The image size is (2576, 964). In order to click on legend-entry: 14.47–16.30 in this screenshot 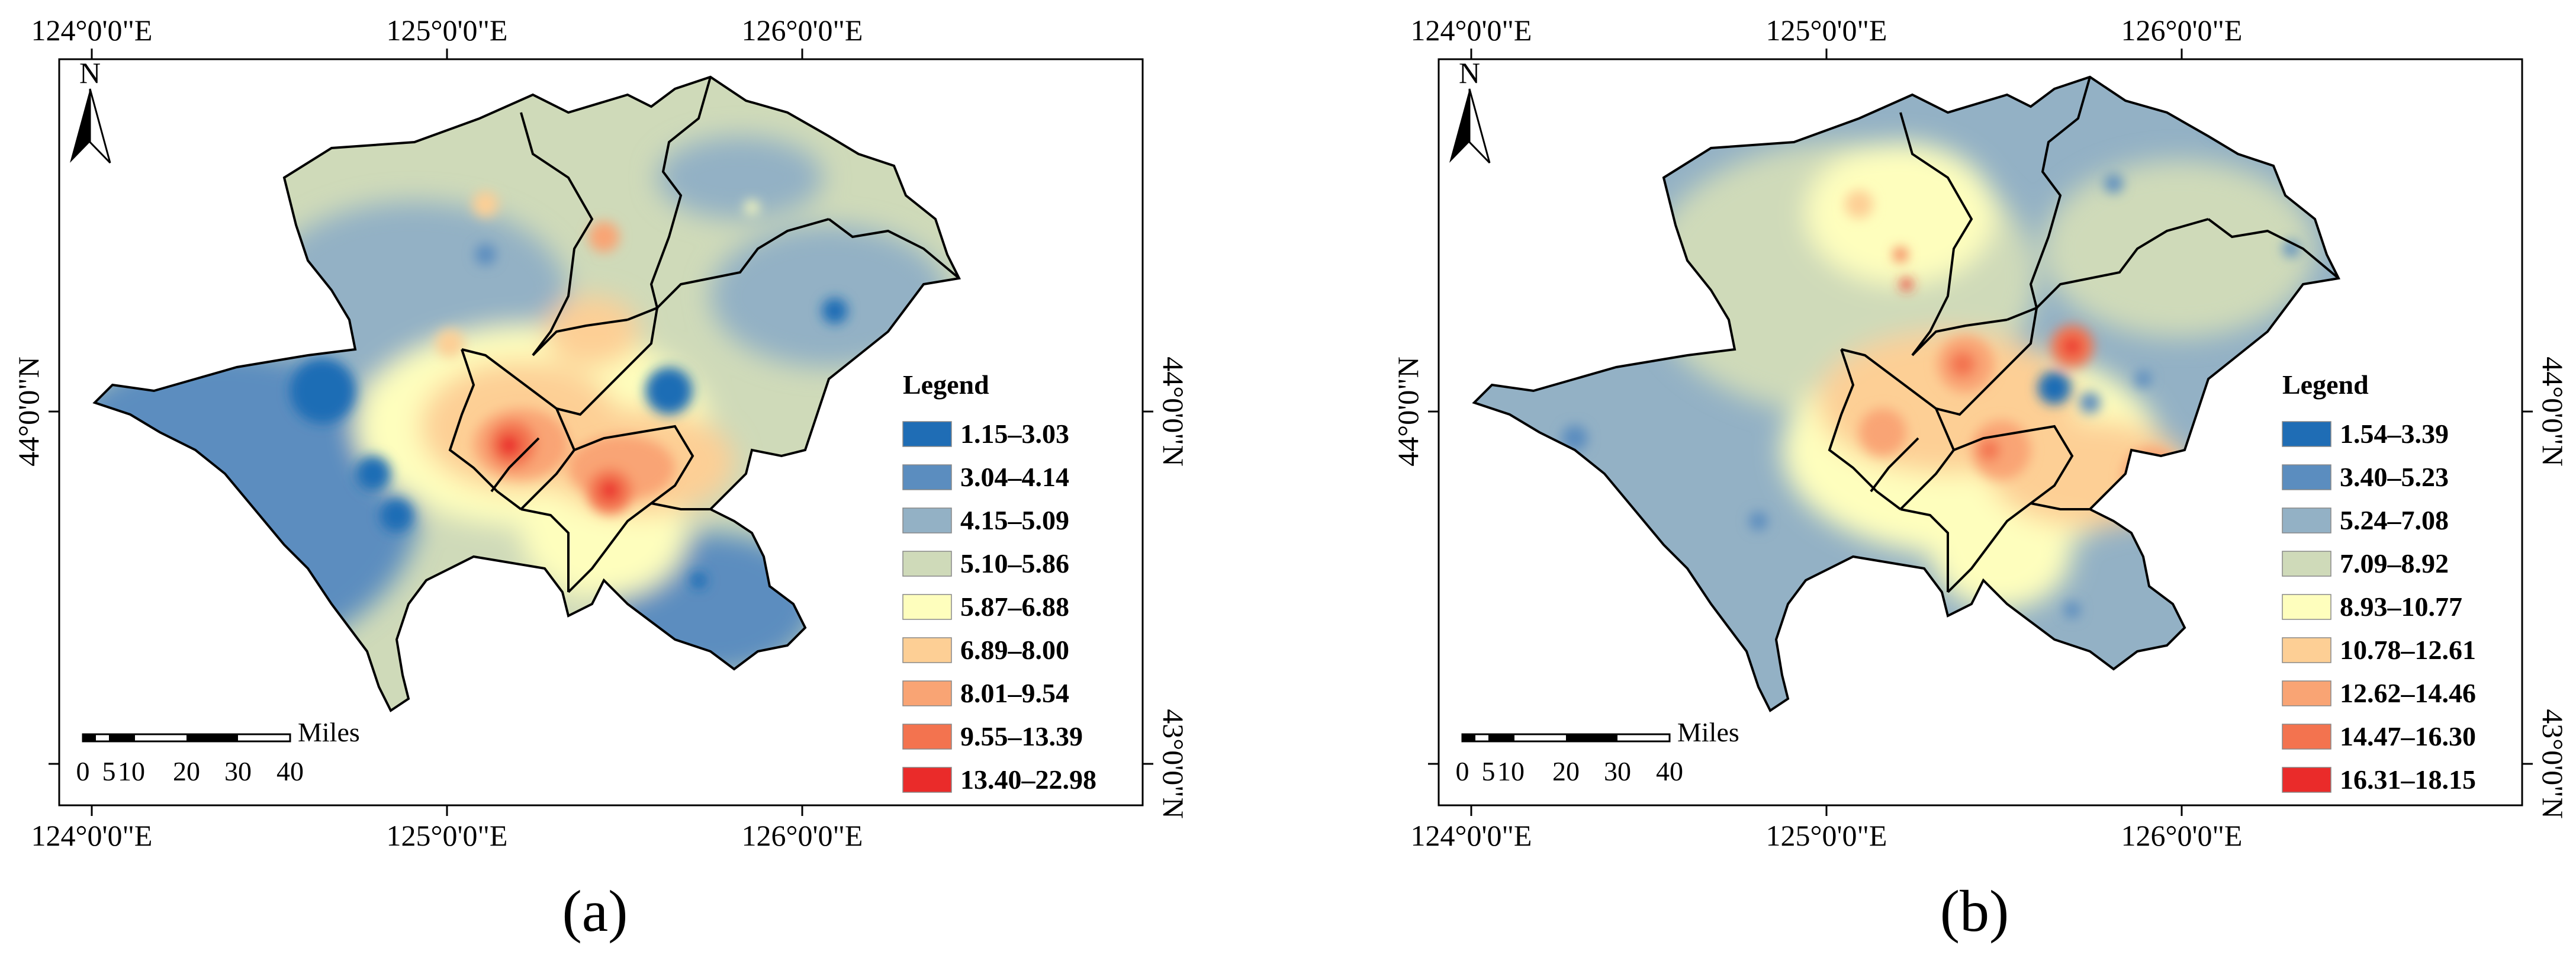, I will do `click(2379, 736)`.